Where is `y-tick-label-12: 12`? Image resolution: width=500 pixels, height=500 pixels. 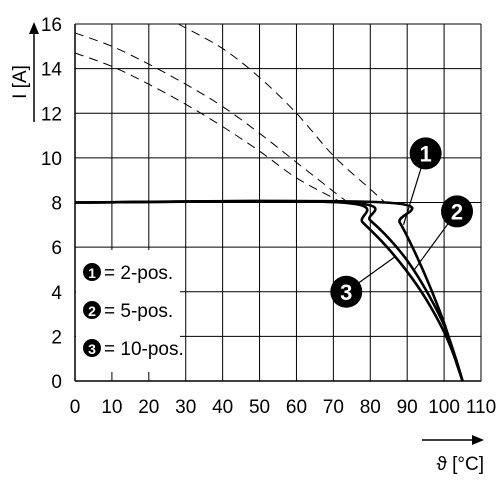
y-tick-label-12: 12 is located at coordinates (51, 114).